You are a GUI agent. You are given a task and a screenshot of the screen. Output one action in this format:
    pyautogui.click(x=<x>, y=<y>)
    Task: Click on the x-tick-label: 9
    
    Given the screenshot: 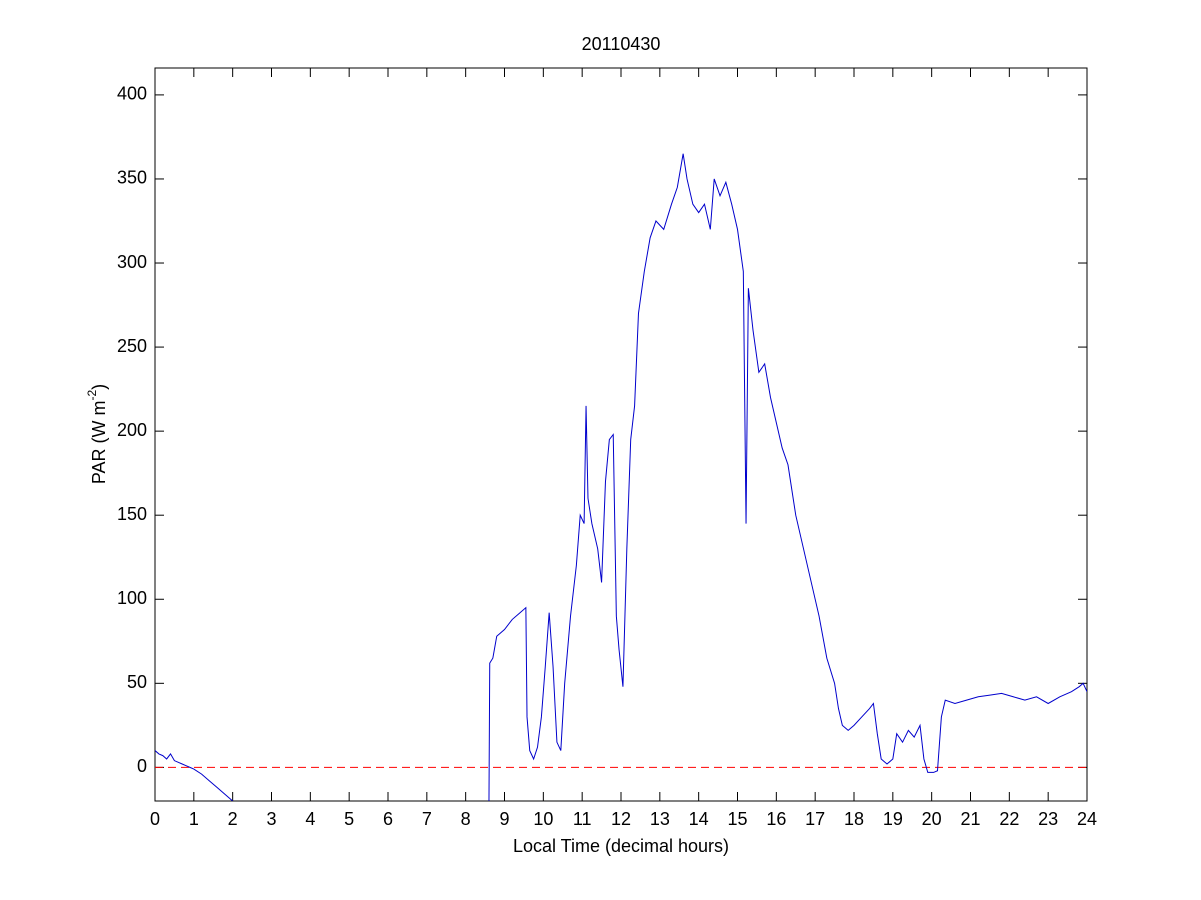 What is the action you would take?
    pyautogui.click(x=504, y=819)
    